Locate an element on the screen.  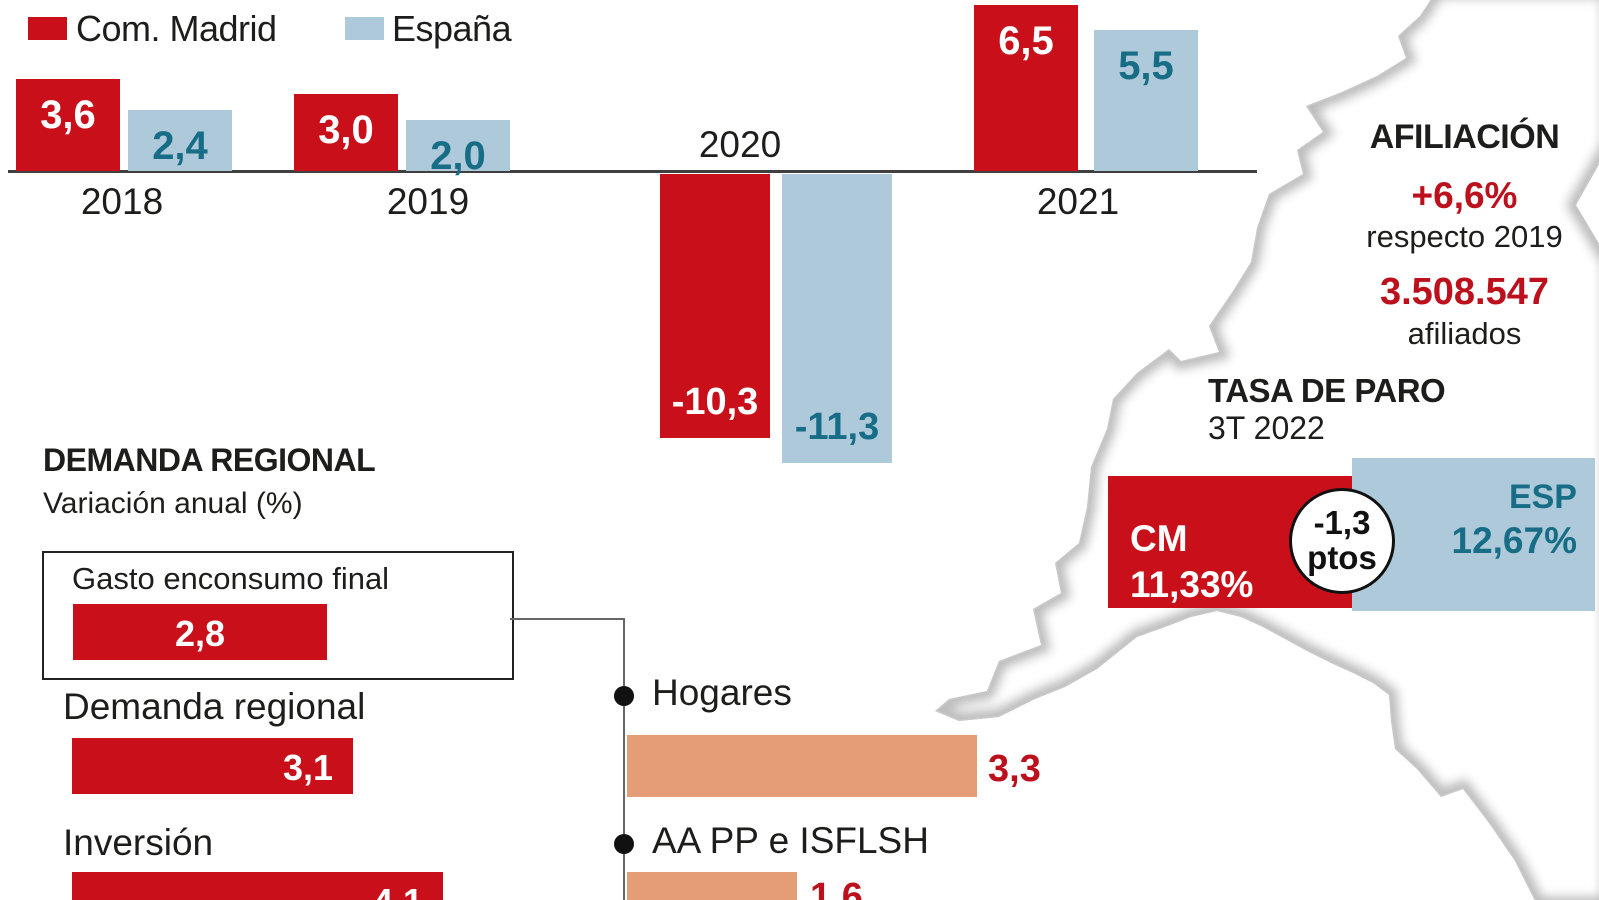
afiliacion-count-label: afiliados is located at coordinates (1464, 333).